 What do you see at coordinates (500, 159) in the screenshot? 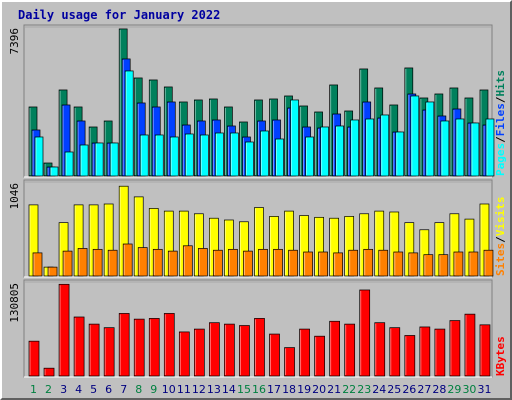
I see `legend-entry: Pages` at bounding box center [500, 159].